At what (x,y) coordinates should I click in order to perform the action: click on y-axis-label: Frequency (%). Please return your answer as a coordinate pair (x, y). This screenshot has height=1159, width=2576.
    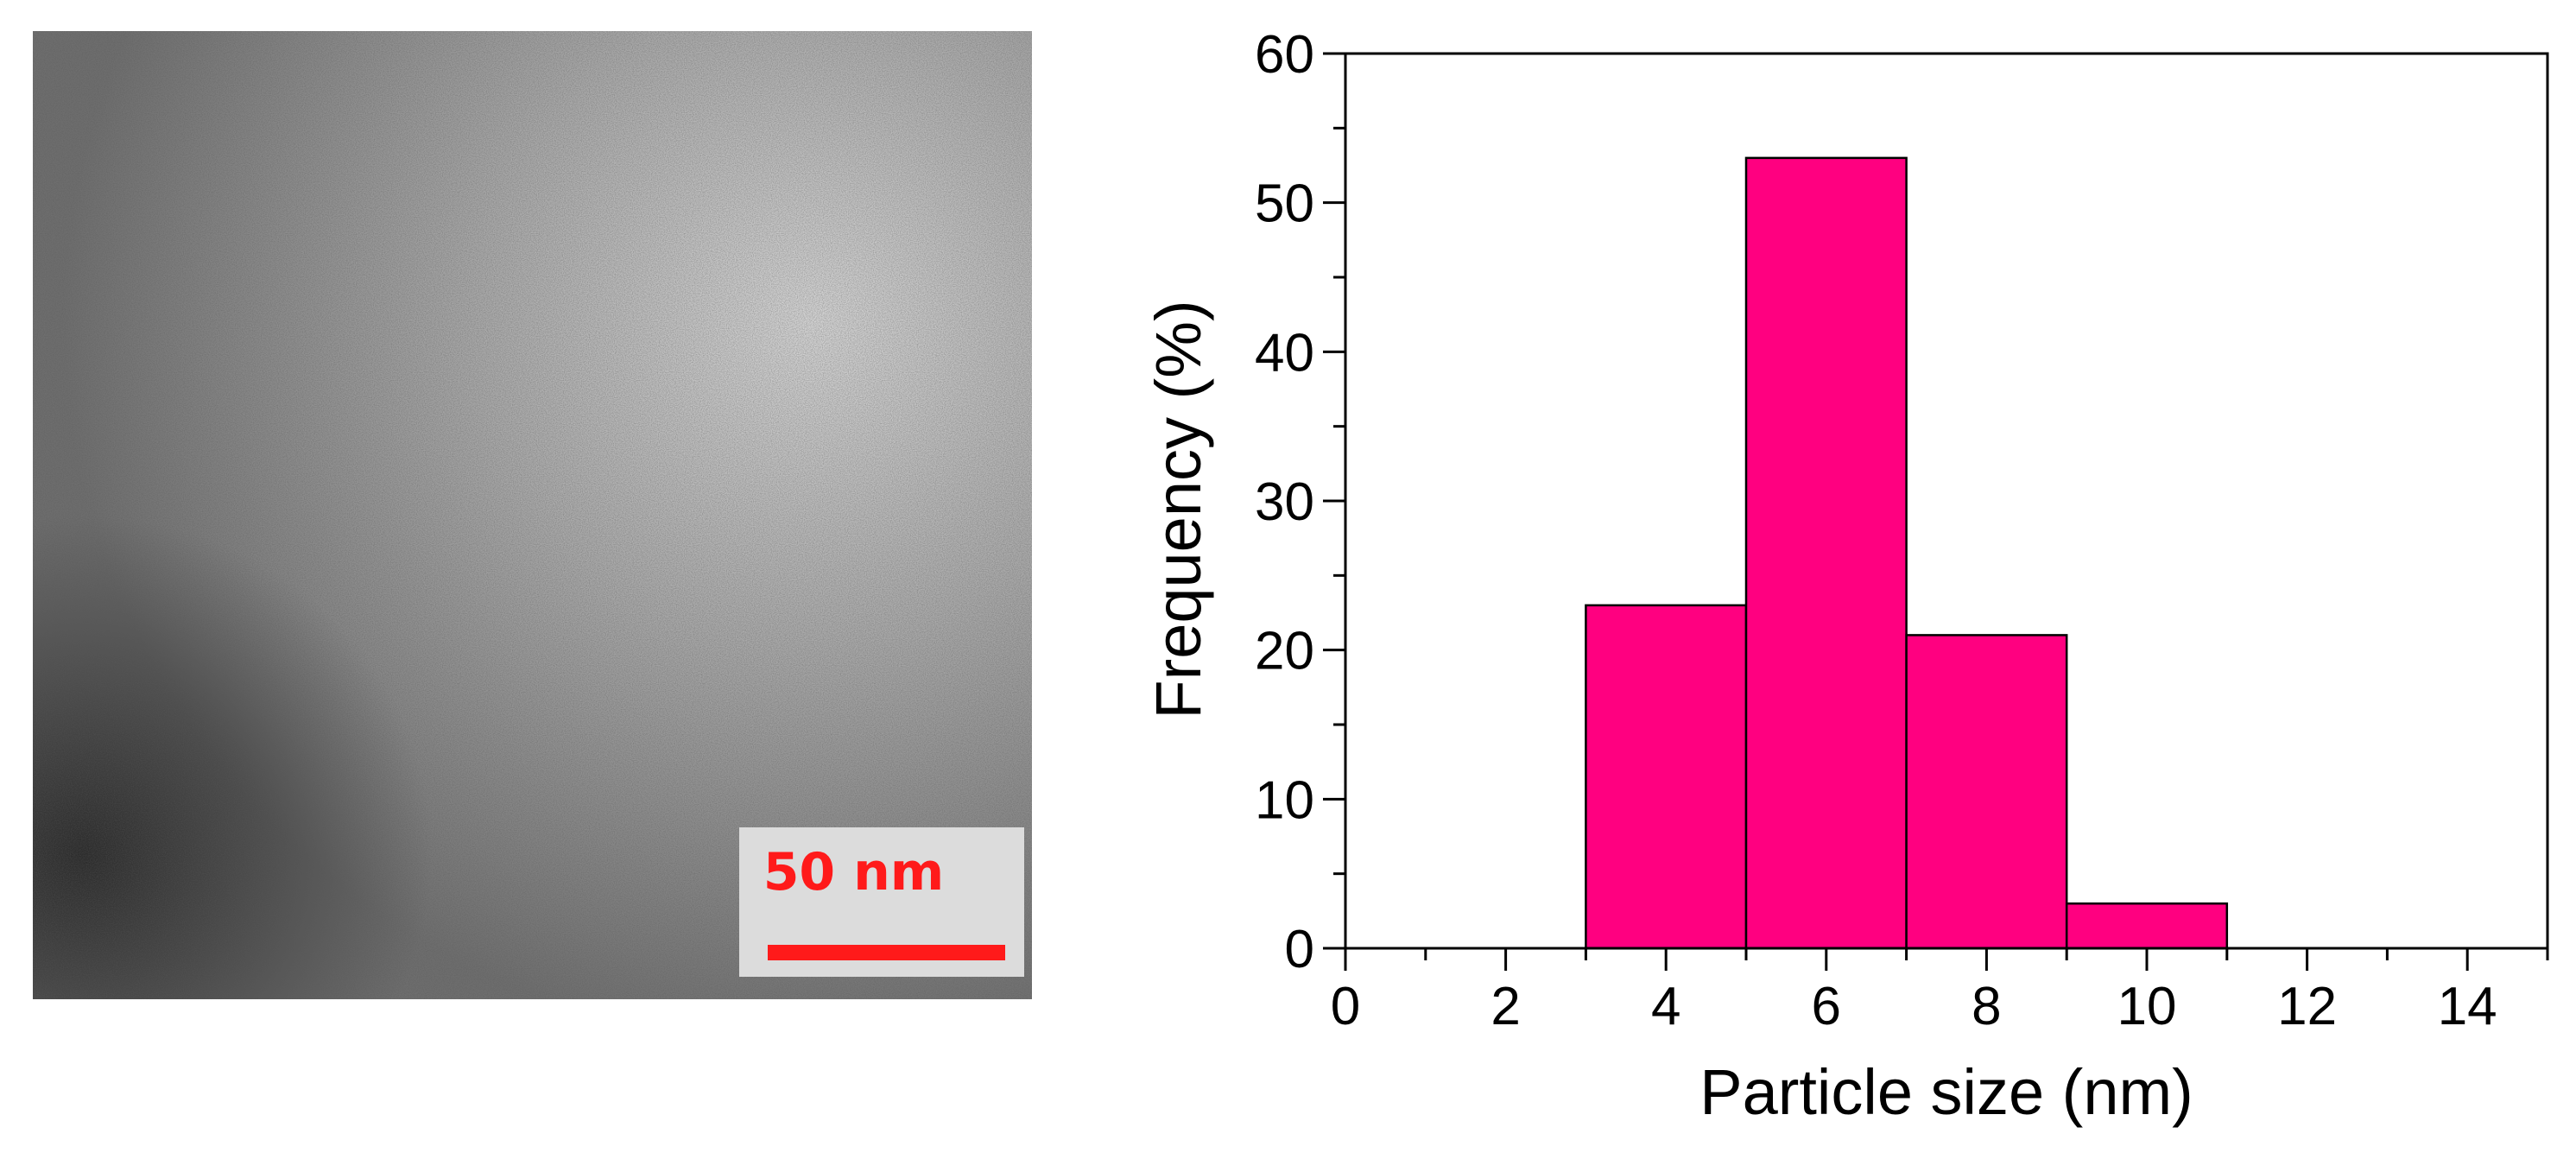
    Looking at the image, I should click on (1178, 509).